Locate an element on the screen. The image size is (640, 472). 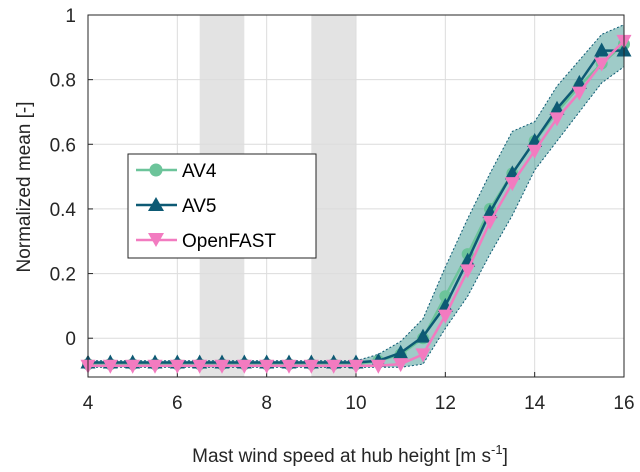
x-tick-label: 12 is located at coordinates (445, 403).